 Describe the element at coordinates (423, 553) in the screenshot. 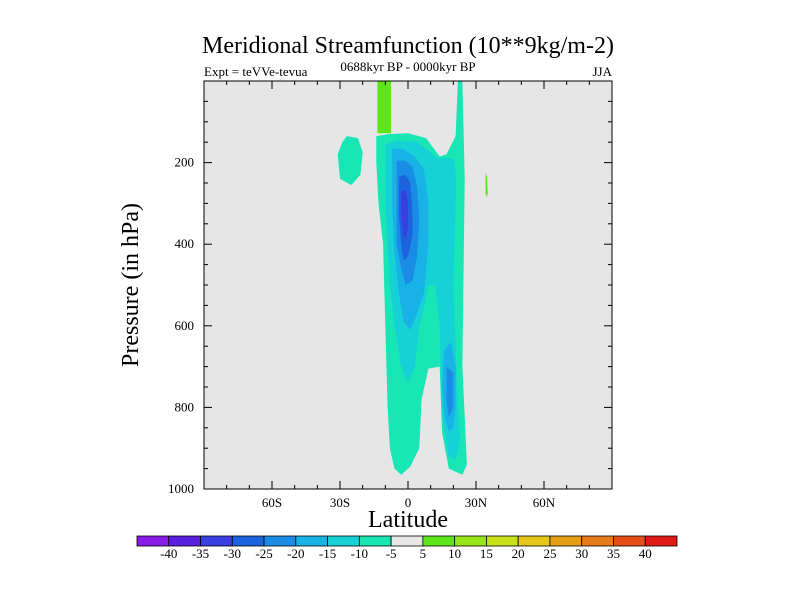

I see `colorbar-label: 5` at that location.